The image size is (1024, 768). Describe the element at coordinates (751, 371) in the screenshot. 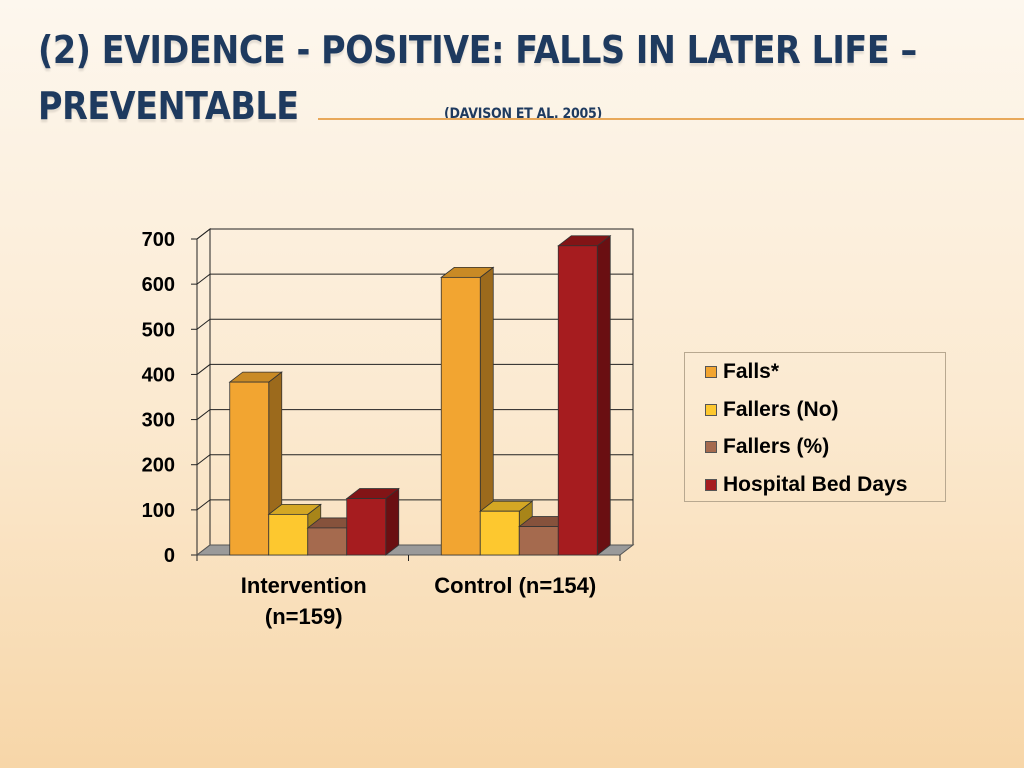

I see `legend-label: Falls*` at that location.